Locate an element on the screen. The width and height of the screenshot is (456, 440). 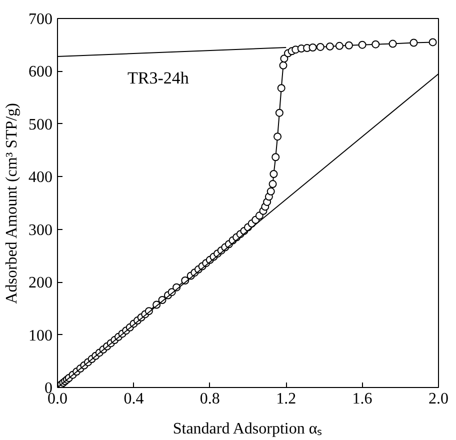
x-tick-label: 1.6 is located at coordinates (362, 399).